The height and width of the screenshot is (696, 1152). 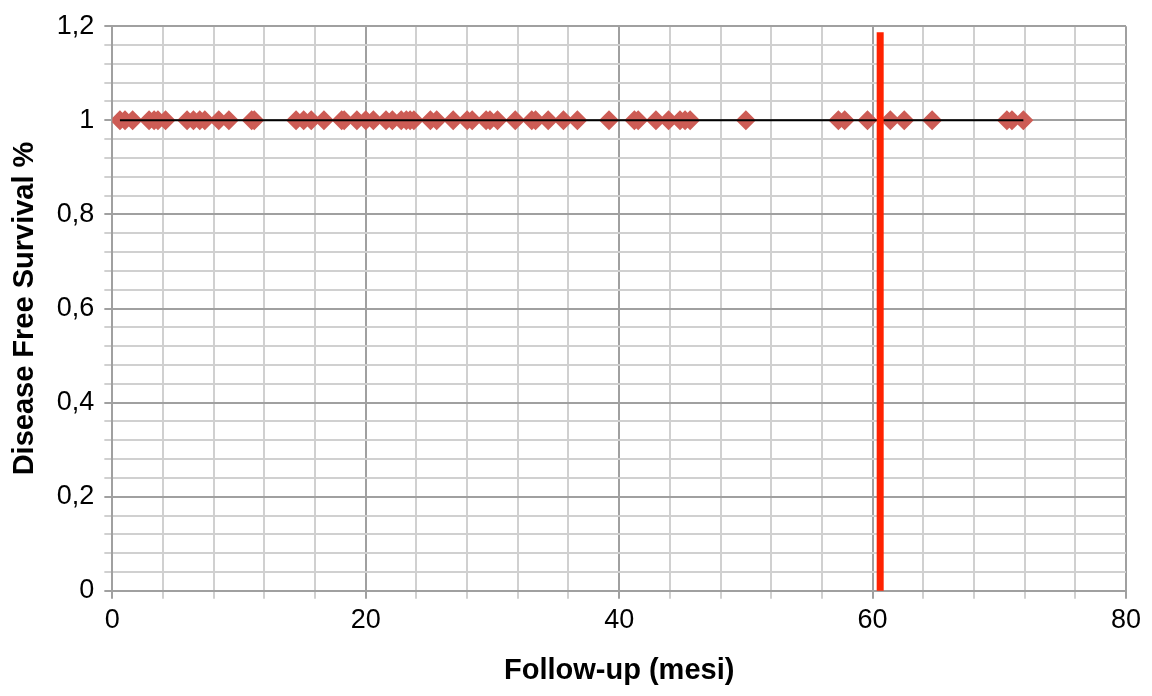 What do you see at coordinates (872, 619) in the screenshot?
I see `x-tick-label: 60` at bounding box center [872, 619].